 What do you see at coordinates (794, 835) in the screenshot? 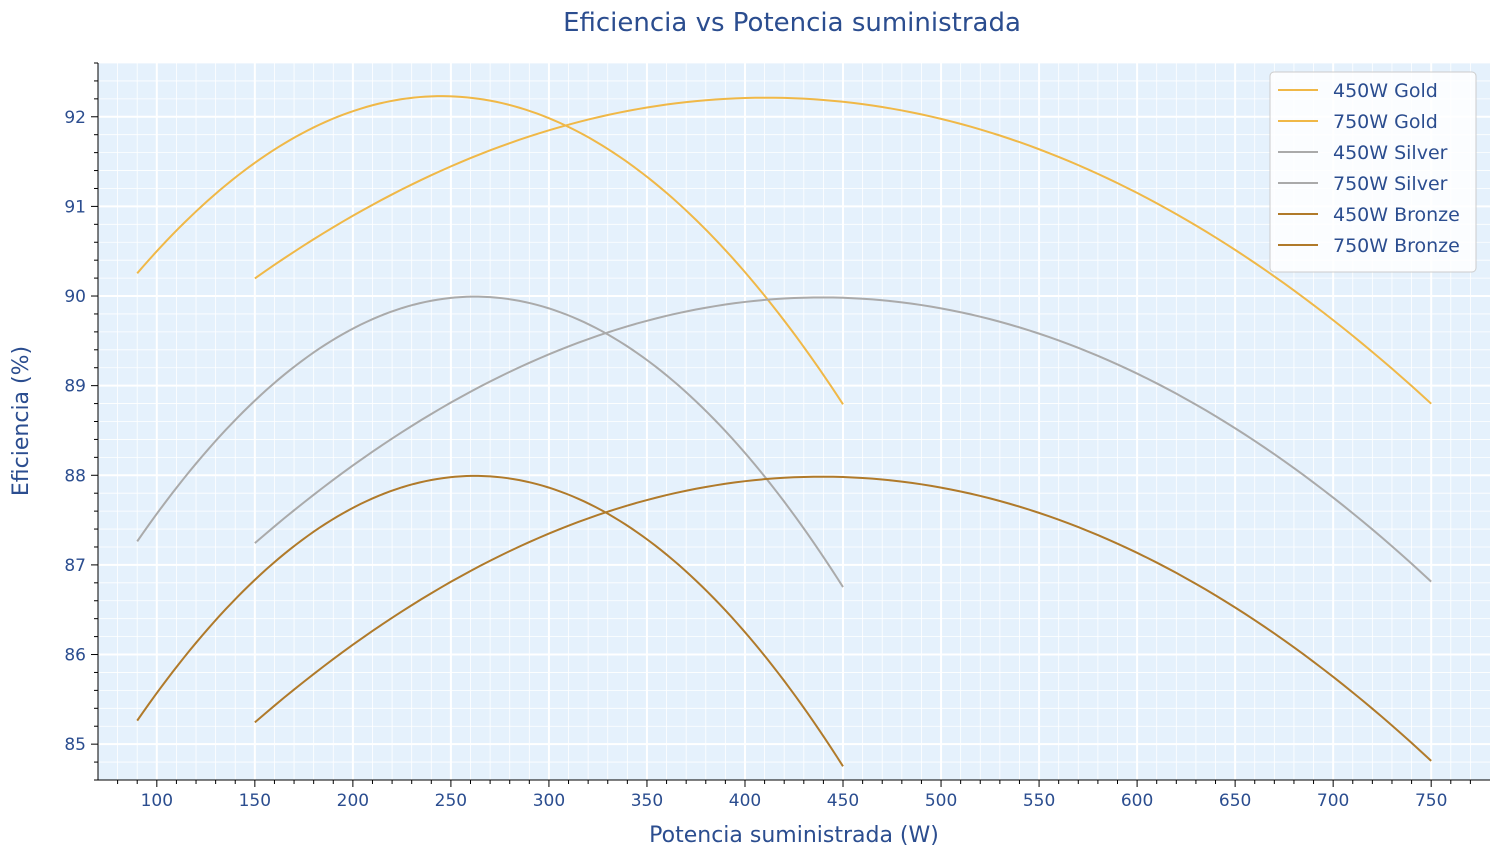
I see `x-axis-label: Potencia suministrada (W)` at bounding box center [794, 835].